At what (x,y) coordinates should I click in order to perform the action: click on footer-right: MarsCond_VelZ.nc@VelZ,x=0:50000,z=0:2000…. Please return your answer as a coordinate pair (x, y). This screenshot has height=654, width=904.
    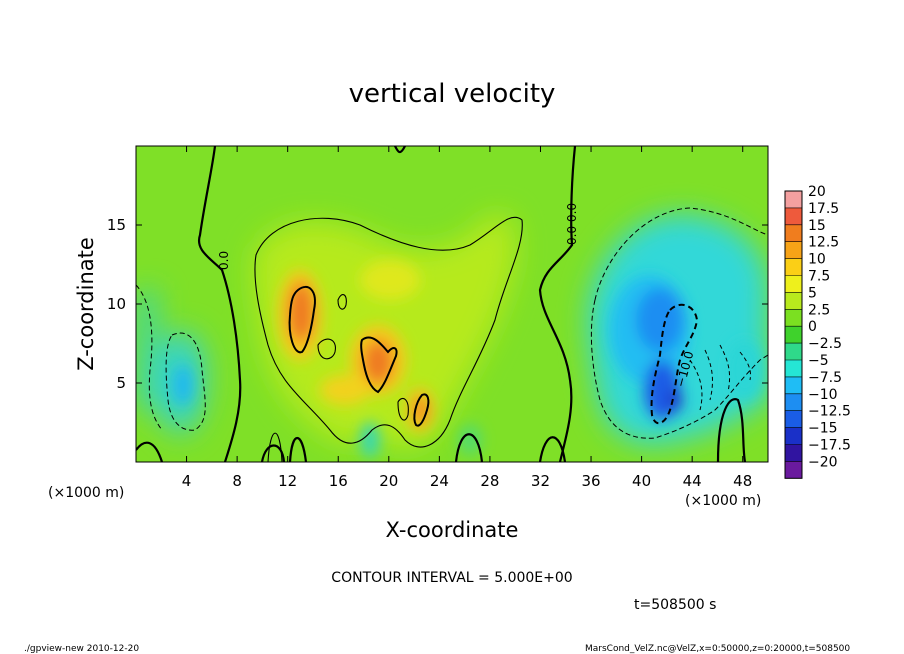
    Looking at the image, I should click on (717, 649).